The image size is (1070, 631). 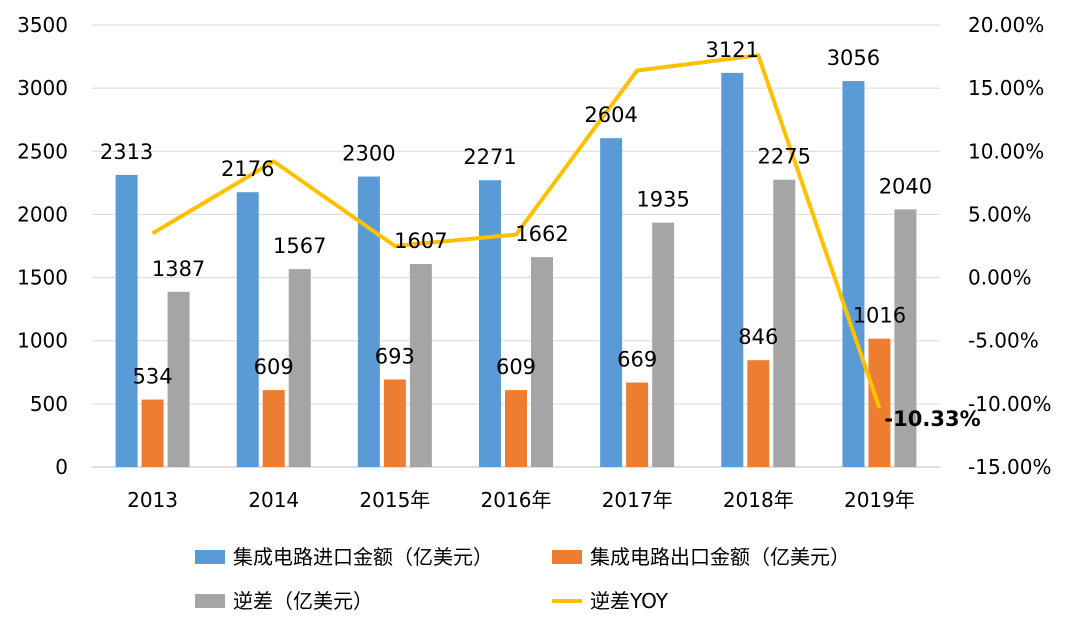 What do you see at coordinates (1000, 214) in the screenshot?
I see `y2-tick-label: 5.00%` at bounding box center [1000, 214].